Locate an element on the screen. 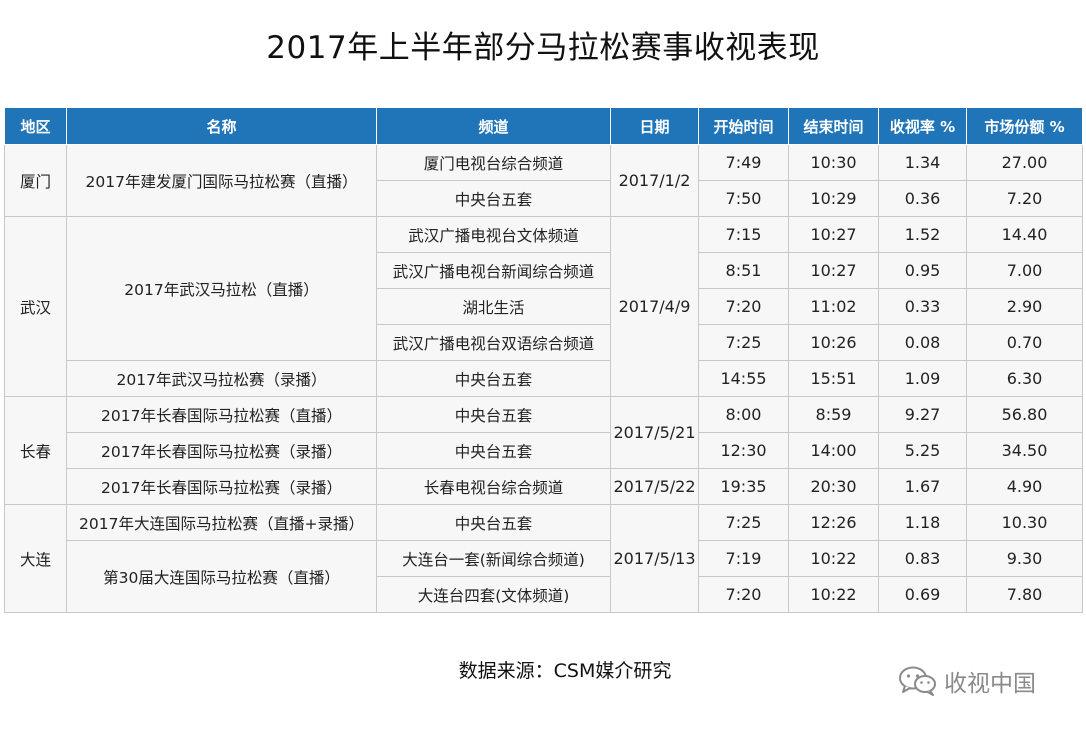 The height and width of the screenshot is (730, 1086). region-cell: 武汉 is located at coordinates (35, 306).